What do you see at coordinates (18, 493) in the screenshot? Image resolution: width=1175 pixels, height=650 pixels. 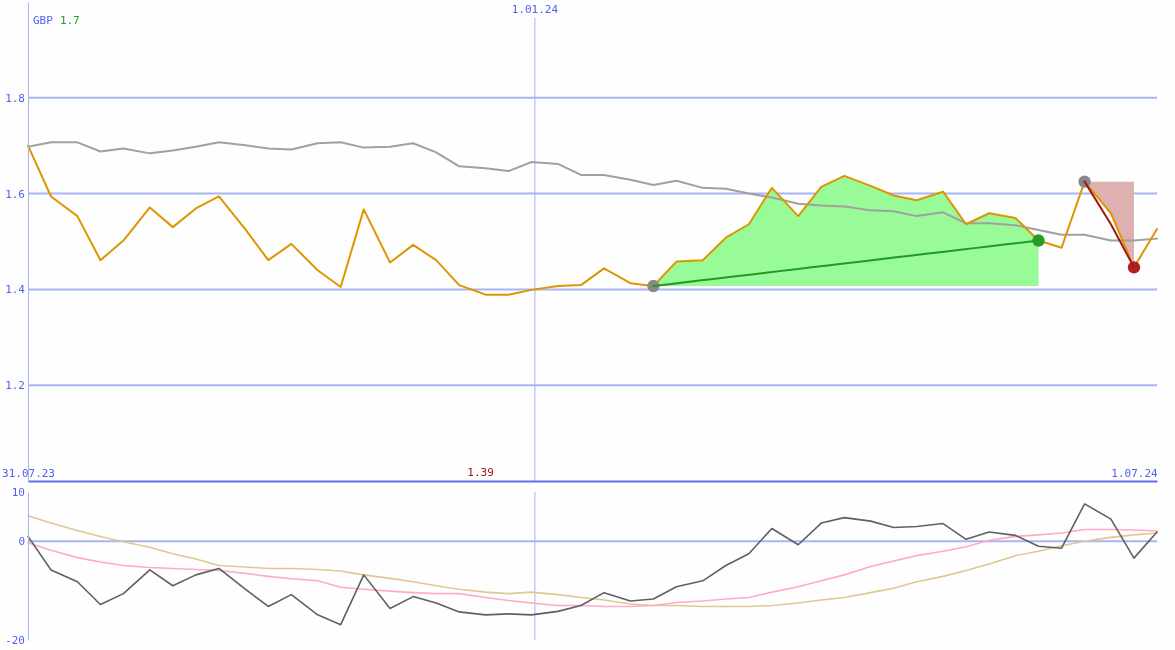 I see `y-tick-label: 10` at bounding box center [18, 493].